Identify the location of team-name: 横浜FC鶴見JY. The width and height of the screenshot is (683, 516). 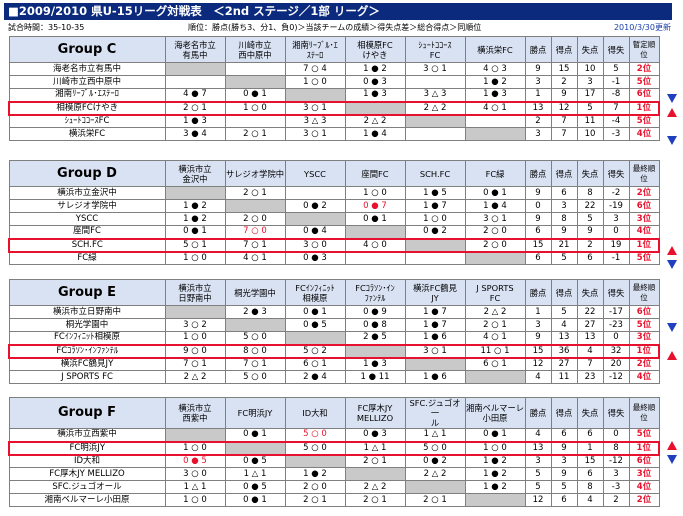
(87, 364).